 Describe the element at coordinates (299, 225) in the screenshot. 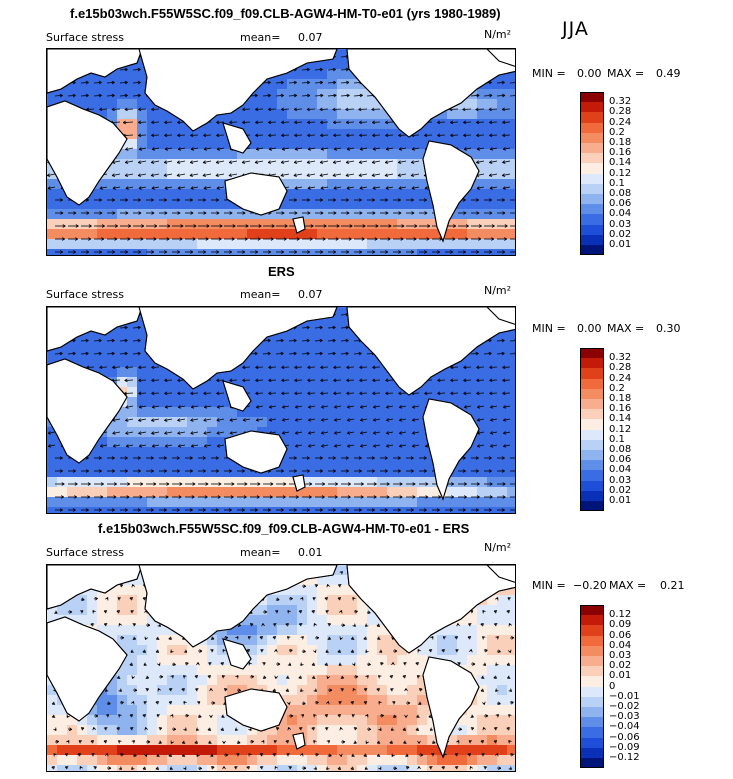

I see `coastline` at that location.